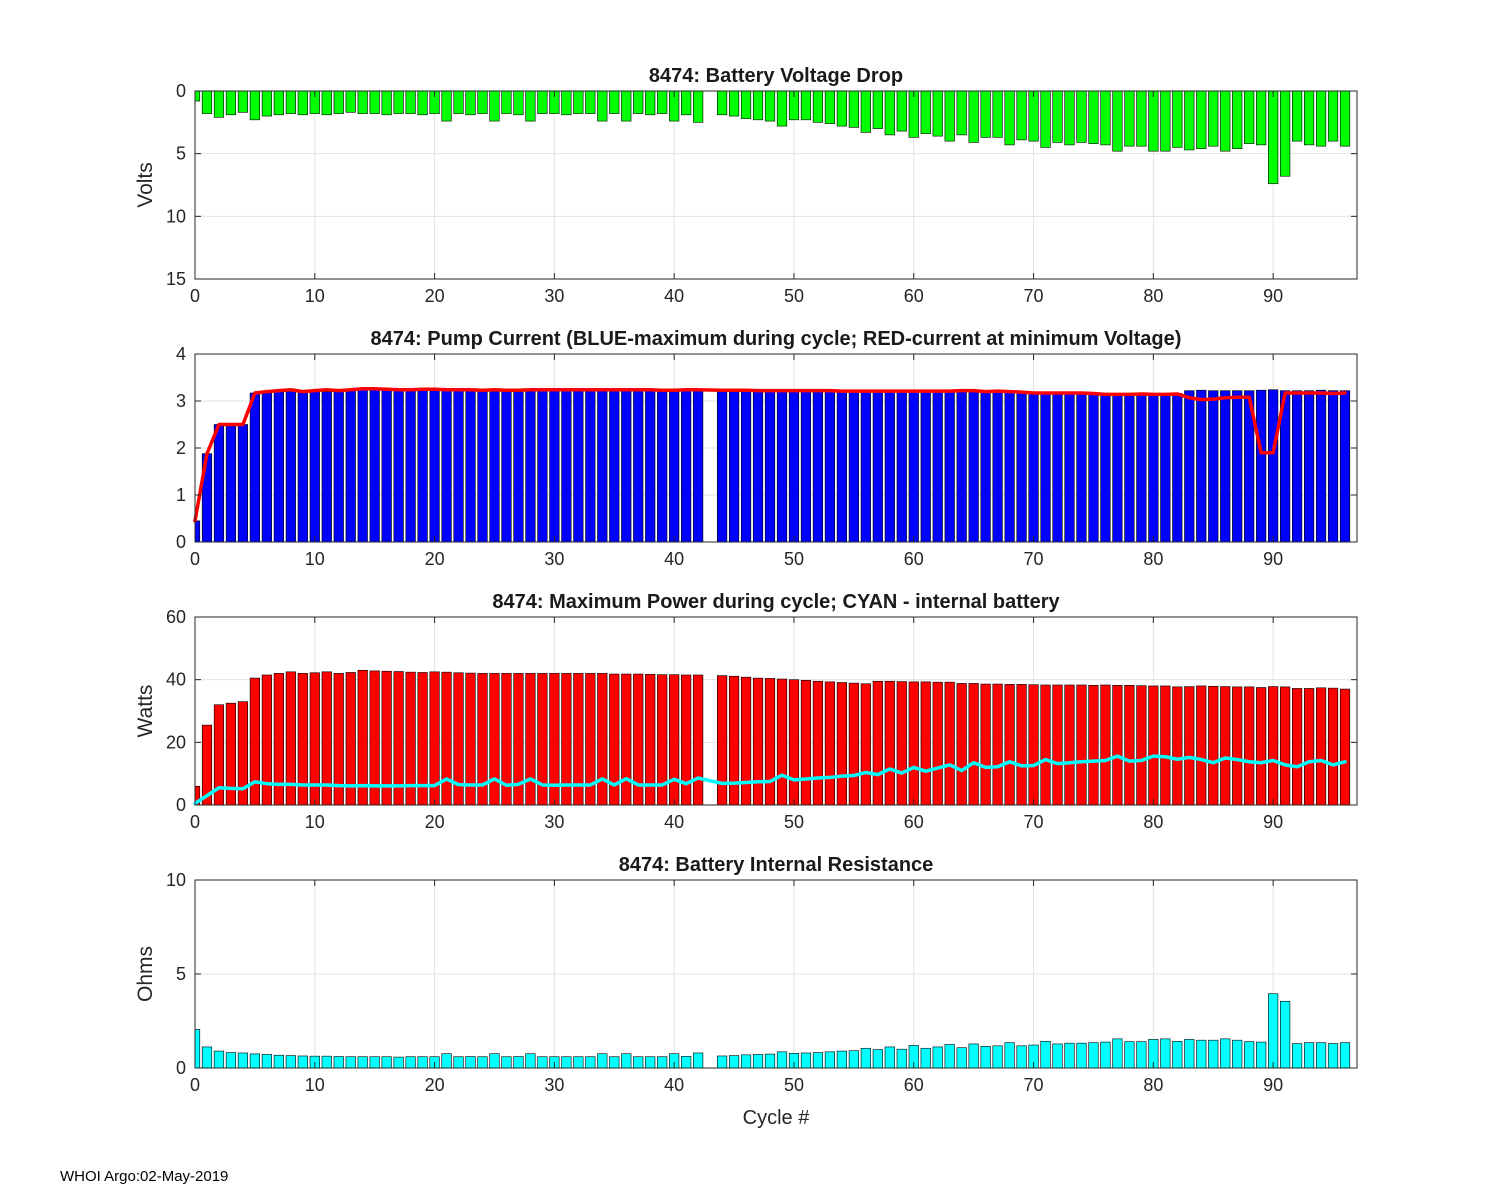 The image size is (1500, 1200). I want to click on x-tick-label: 80, so click(1153, 822).